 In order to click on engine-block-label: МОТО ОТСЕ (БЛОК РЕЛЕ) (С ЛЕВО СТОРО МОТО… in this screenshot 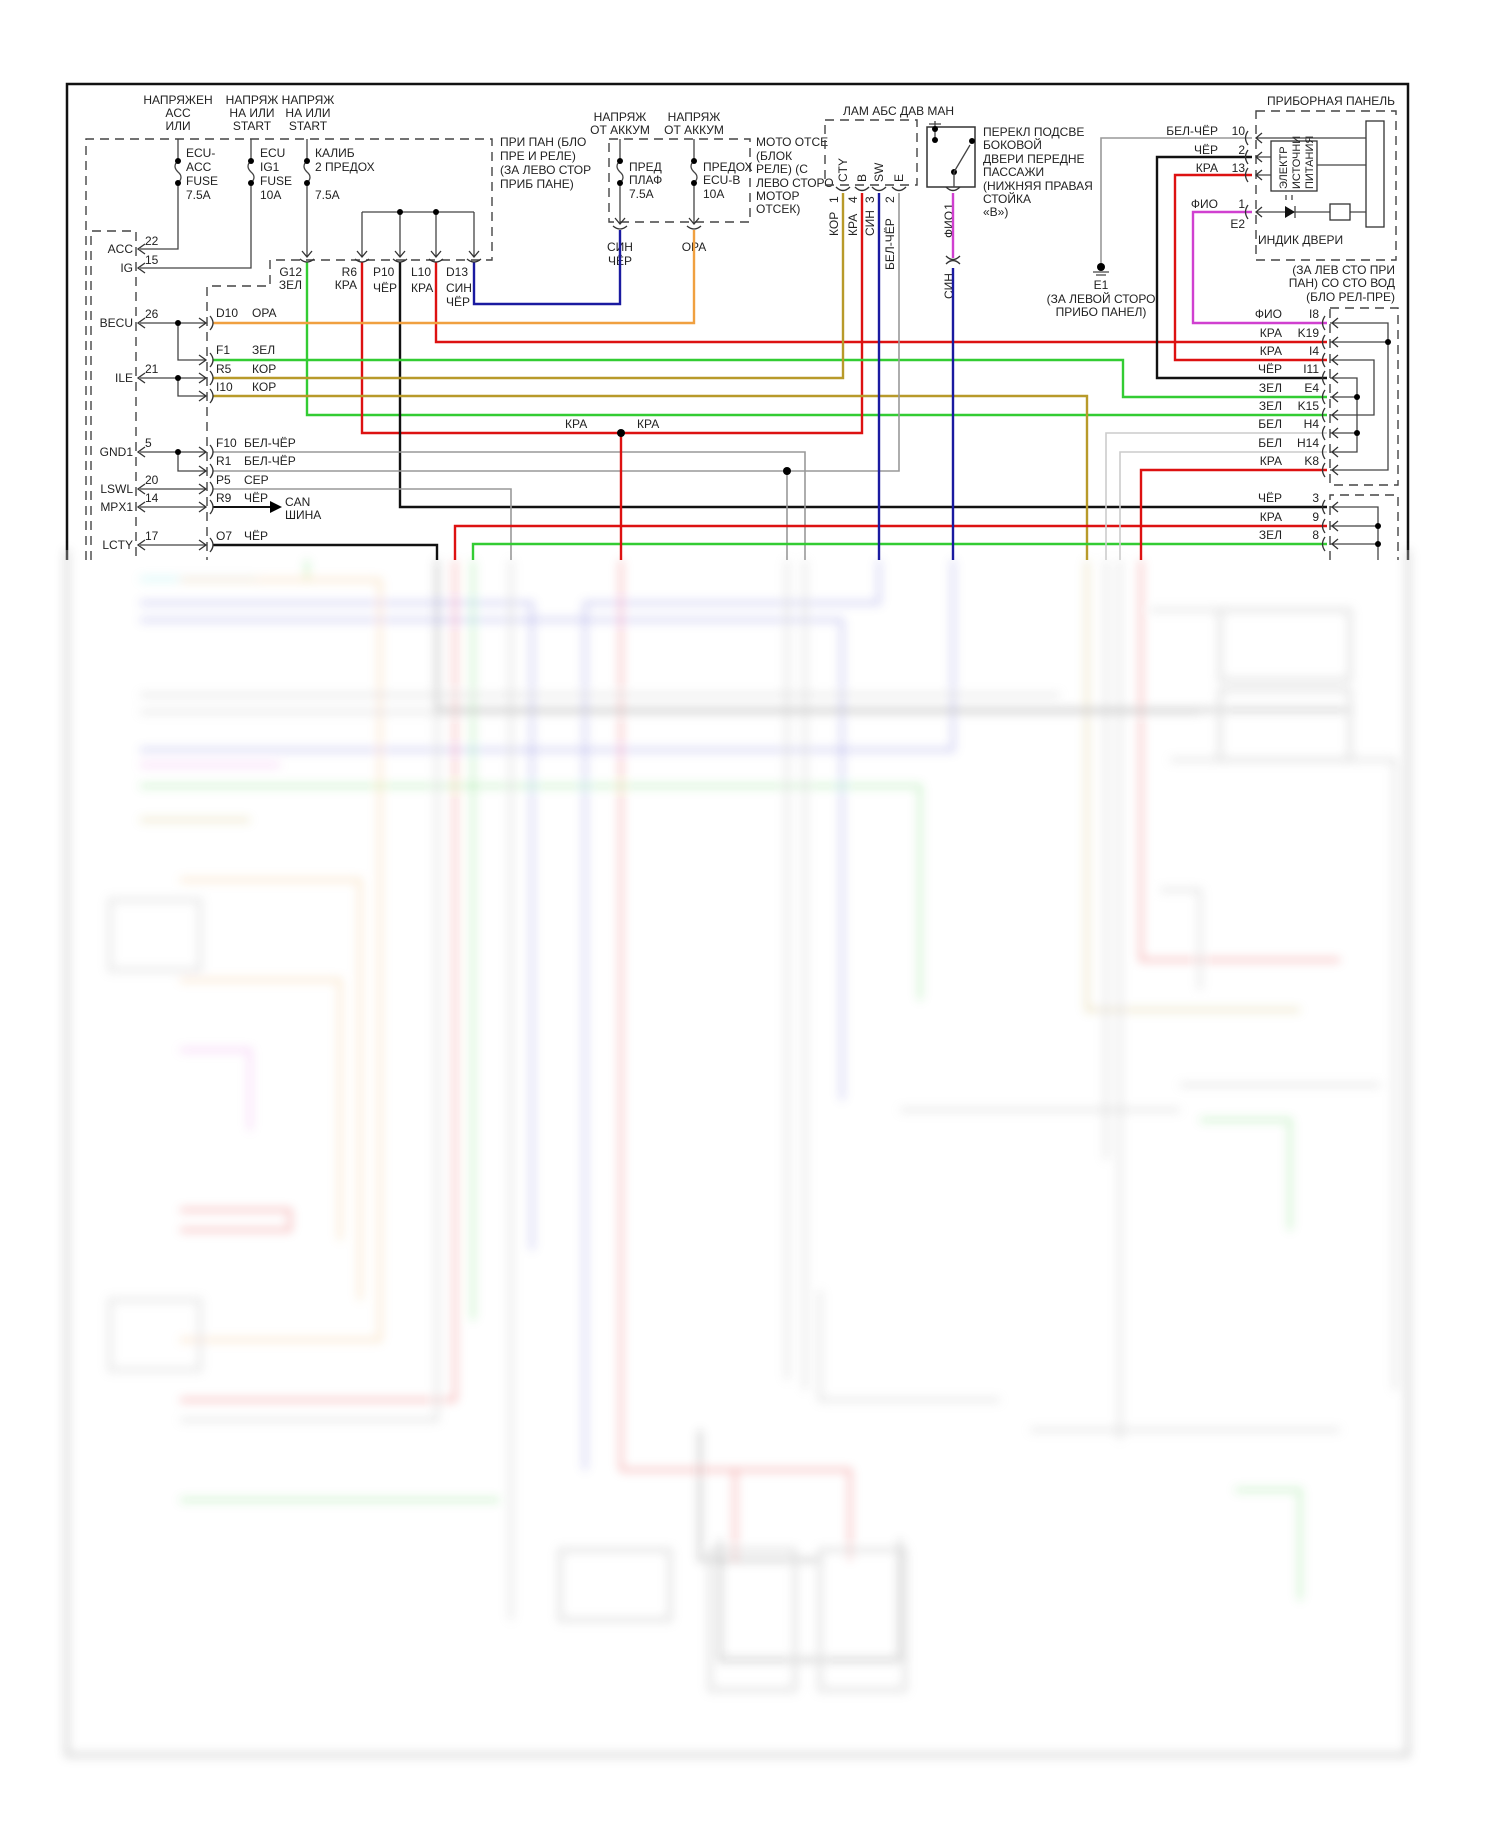, I will do `click(795, 175)`.